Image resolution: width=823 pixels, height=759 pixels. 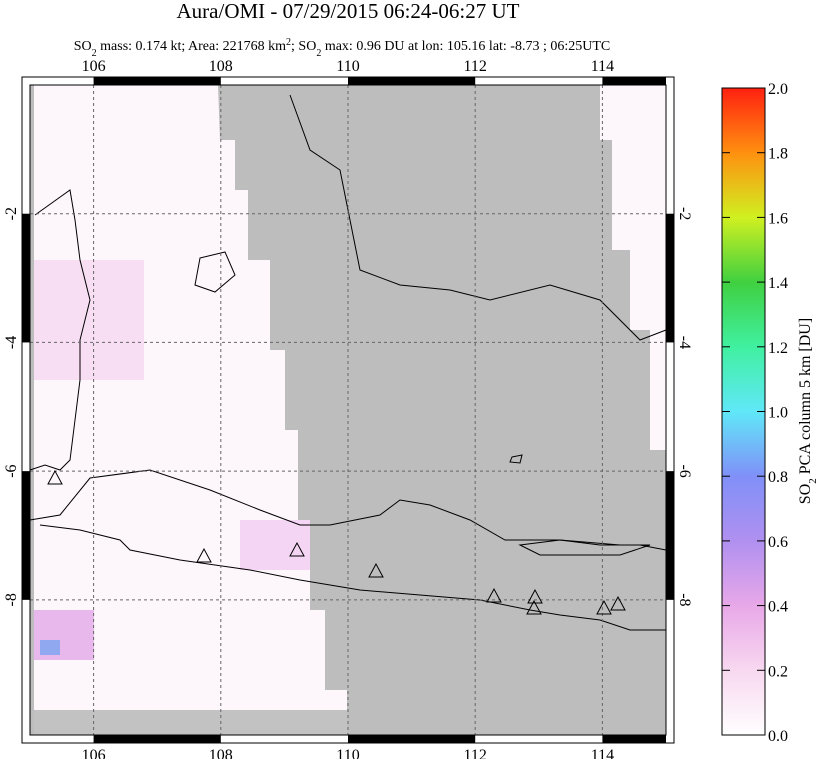 I want to click on colorbar-tick-label: 0.6, so click(x=778, y=542).